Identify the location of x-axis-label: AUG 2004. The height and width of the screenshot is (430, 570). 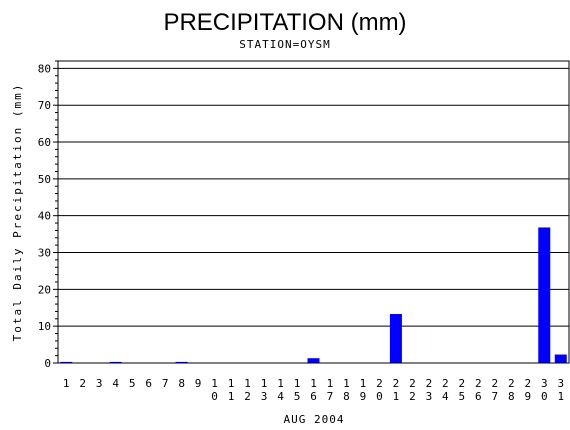
(314, 419).